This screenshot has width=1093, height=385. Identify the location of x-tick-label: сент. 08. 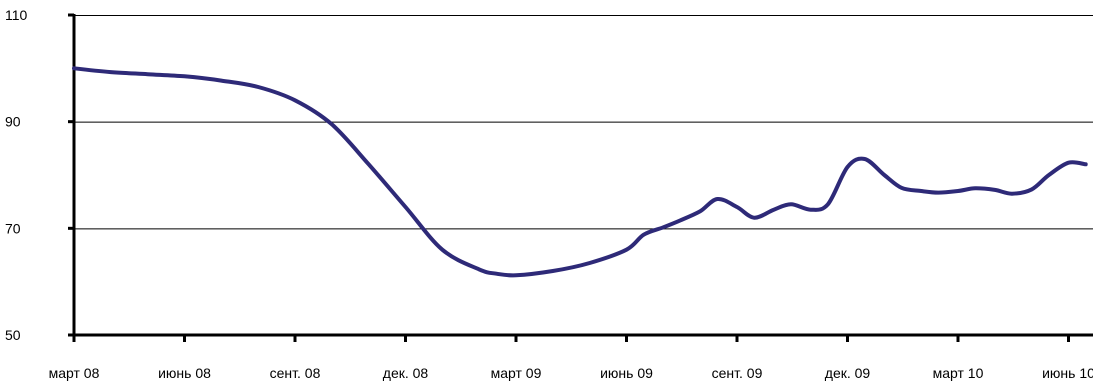
(295, 373).